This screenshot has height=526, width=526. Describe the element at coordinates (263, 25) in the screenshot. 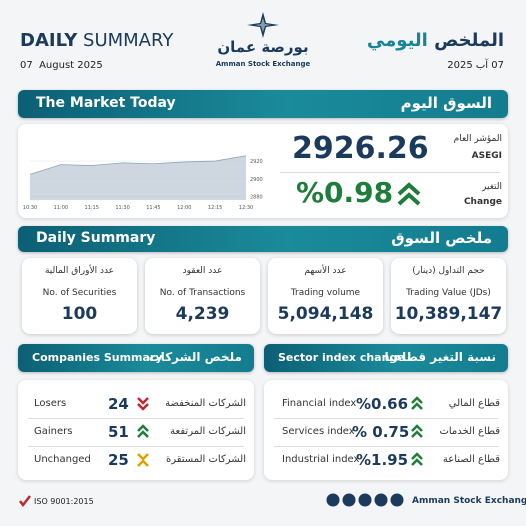

I see `logo-mark` at that location.